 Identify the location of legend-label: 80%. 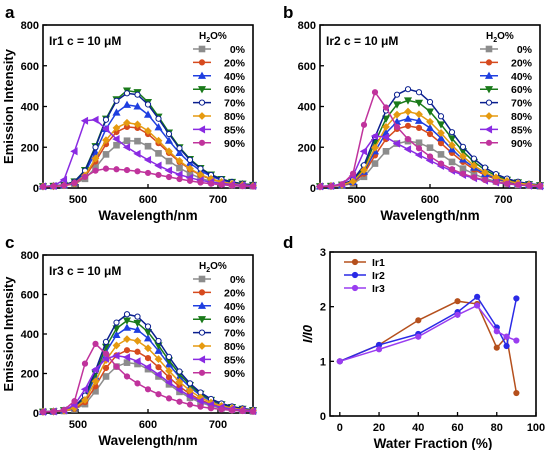
(235, 117).